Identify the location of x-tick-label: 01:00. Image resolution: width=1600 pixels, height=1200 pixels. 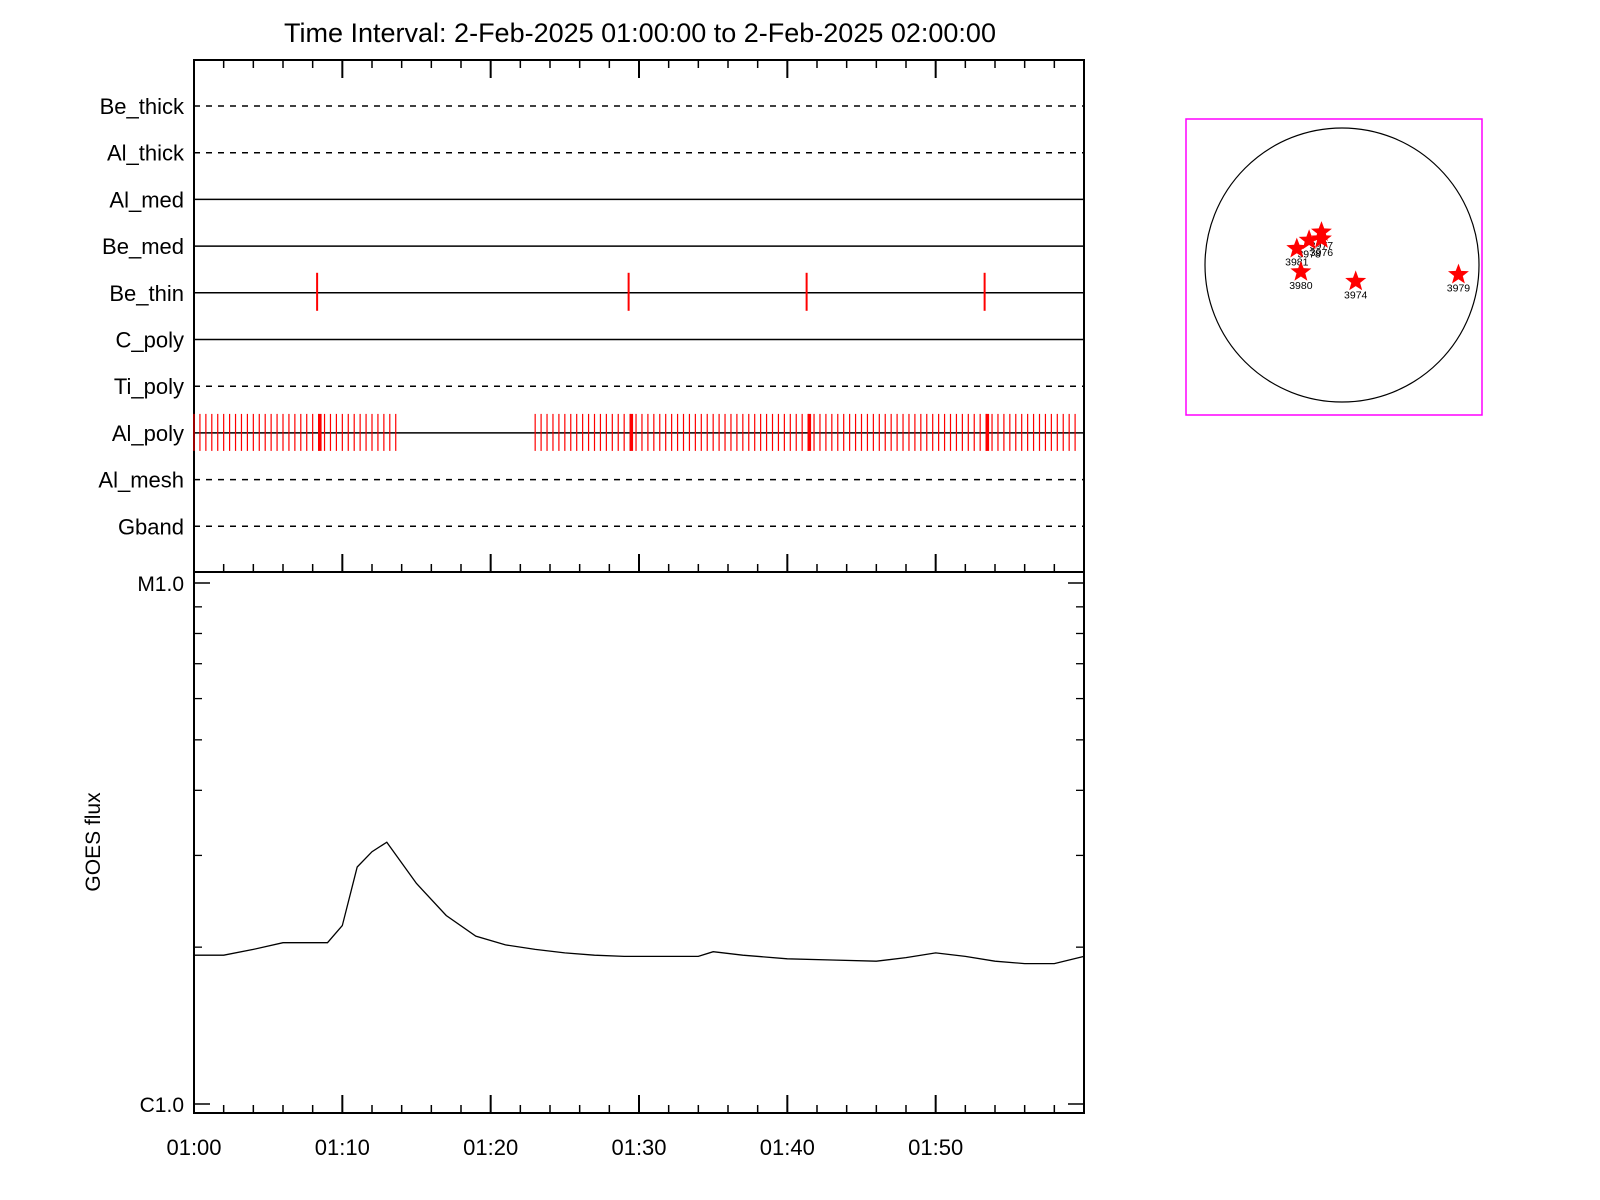
(193, 1147).